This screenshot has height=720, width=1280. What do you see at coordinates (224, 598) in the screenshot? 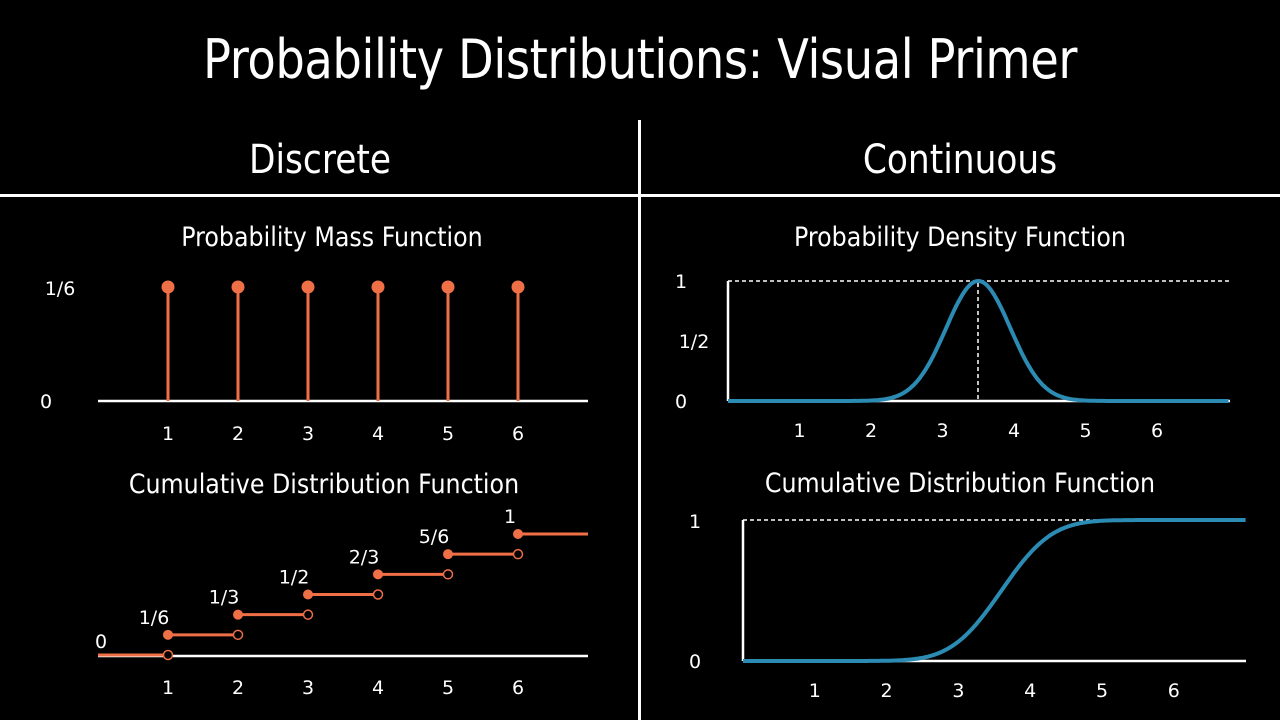
I see `cdf-value-label: 1/3` at bounding box center [224, 598].